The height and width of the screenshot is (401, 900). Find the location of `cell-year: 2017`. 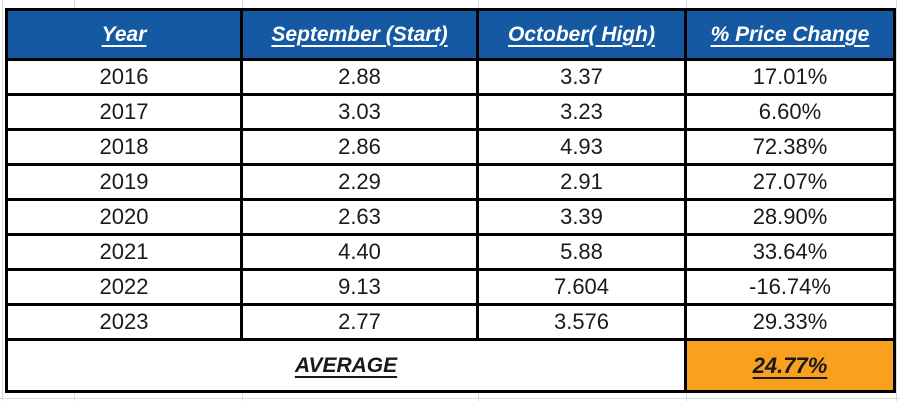

cell-year: 2017 is located at coordinates (124, 112).